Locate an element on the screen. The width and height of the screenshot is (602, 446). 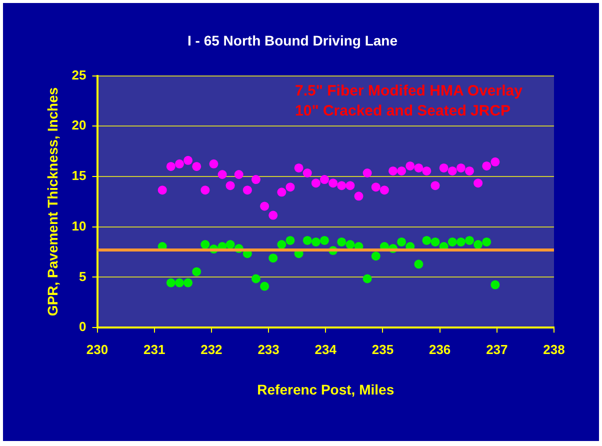
y-axis-title: GPR, Pavement Thickness, Inches is located at coordinates (52, 201).